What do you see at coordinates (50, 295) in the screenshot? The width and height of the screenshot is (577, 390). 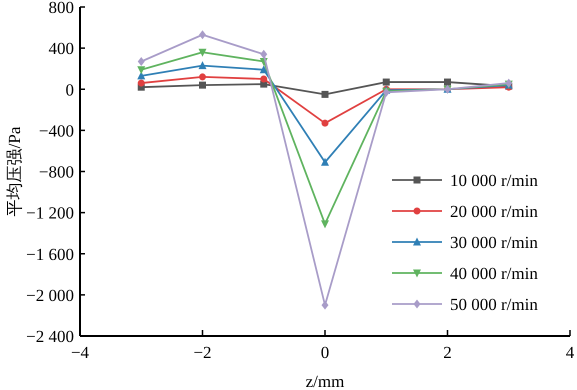 I see `y-tick-label: −2 000` at bounding box center [50, 295].